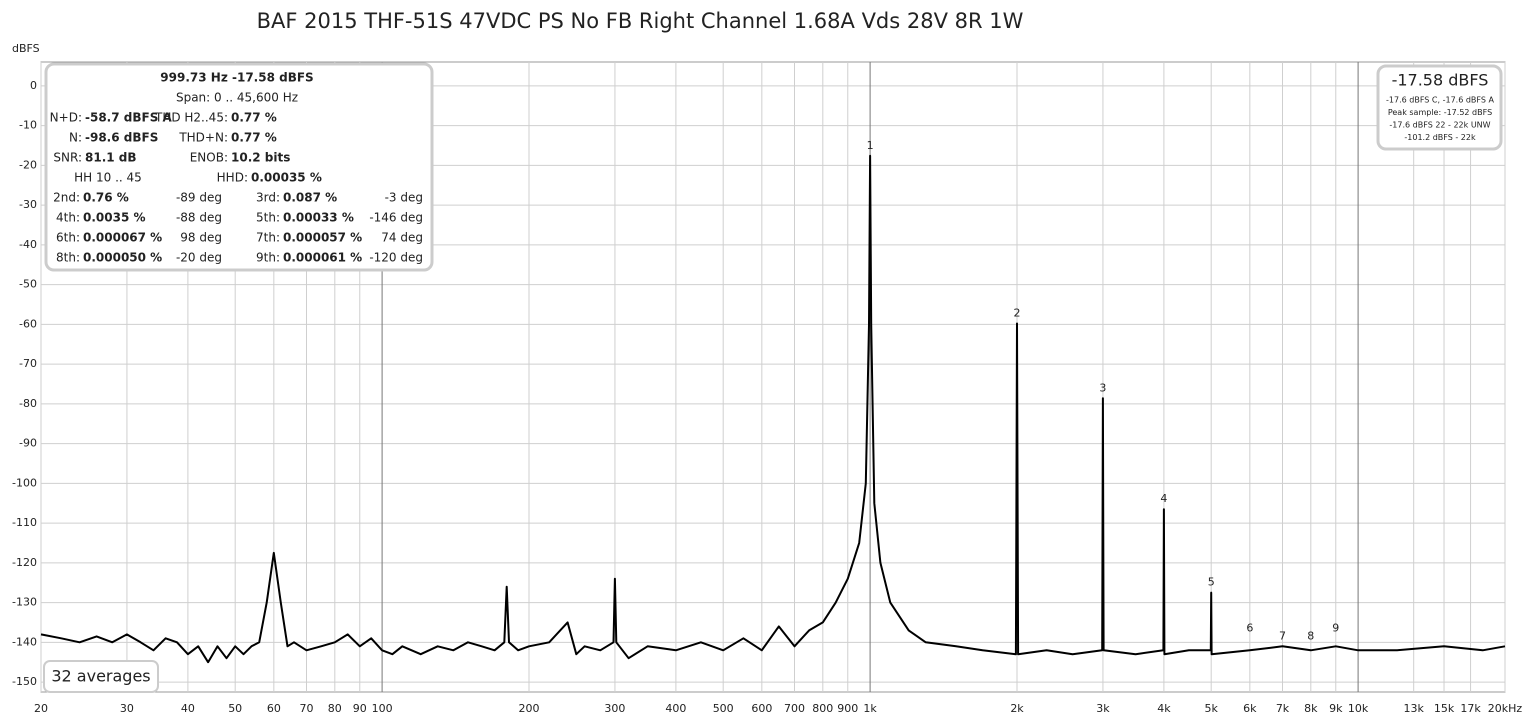 The width and height of the screenshot is (1526, 721). What do you see at coordinates (199, 258) in the screenshot?
I see `info-phase: -20 deg` at bounding box center [199, 258].